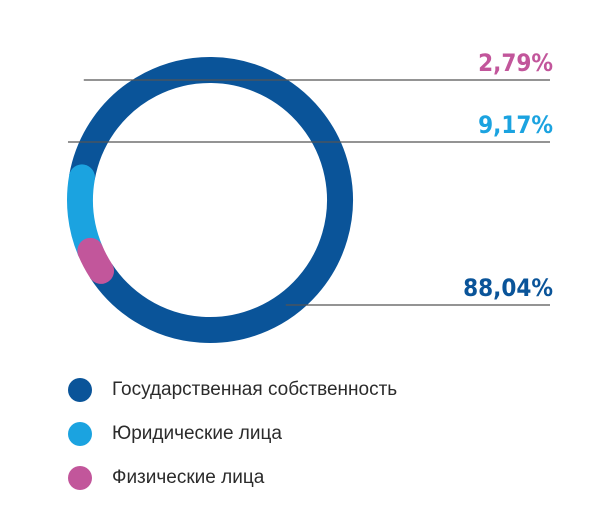  I want to click on legend-item-legal: Юридические лица, so click(232, 434).